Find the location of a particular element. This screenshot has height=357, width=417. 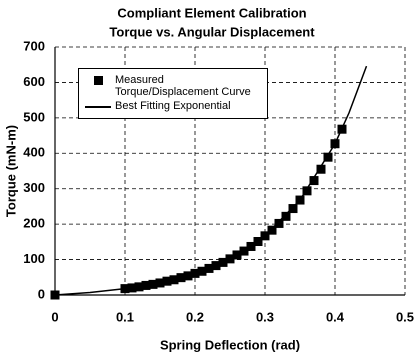

x-tick-label: 0.2 is located at coordinates (195, 316).